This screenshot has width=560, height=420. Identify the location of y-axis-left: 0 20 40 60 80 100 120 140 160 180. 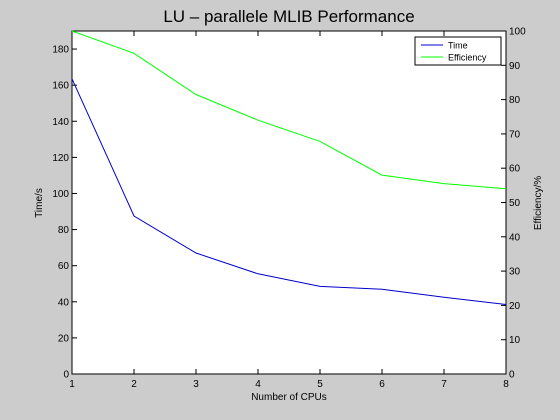
(64, 213).